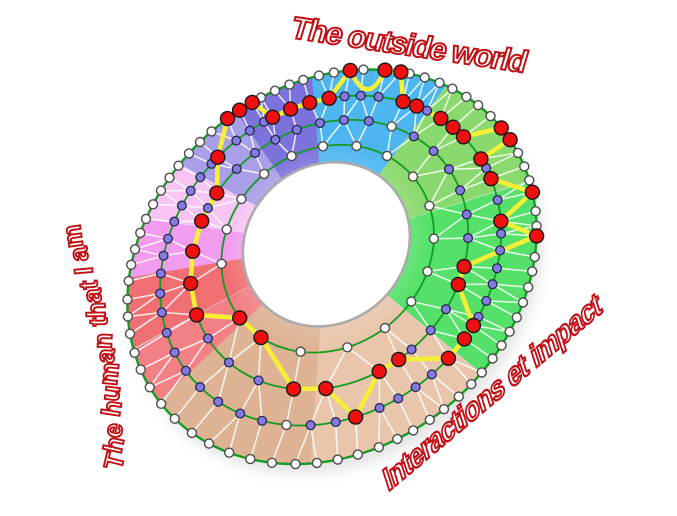 Image resolution: width=677 pixels, height=516 pixels. What do you see at coordinates (113, 430) in the screenshot?
I see `svg-text: e` at bounding box center [113, 430].